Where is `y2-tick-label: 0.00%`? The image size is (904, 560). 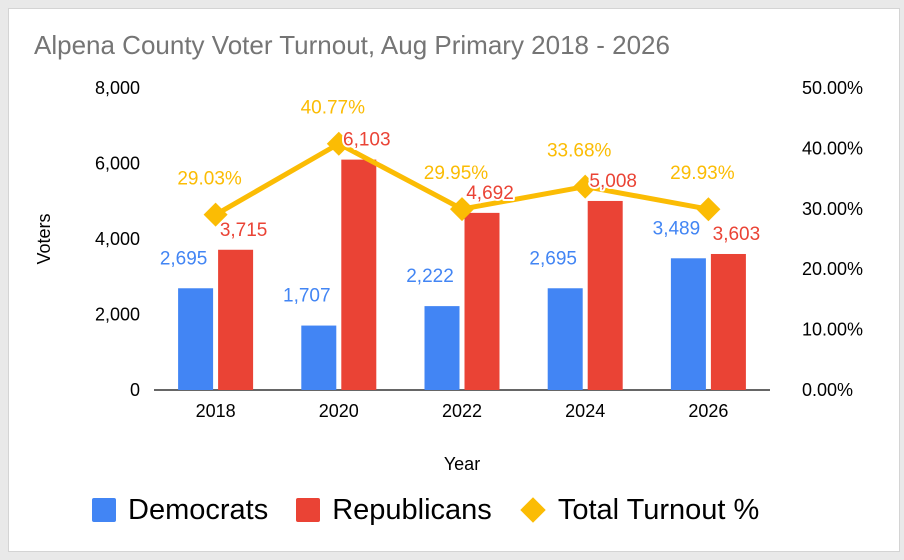
y2-tick-label: 0.00% is located at coordinates (827, 390).